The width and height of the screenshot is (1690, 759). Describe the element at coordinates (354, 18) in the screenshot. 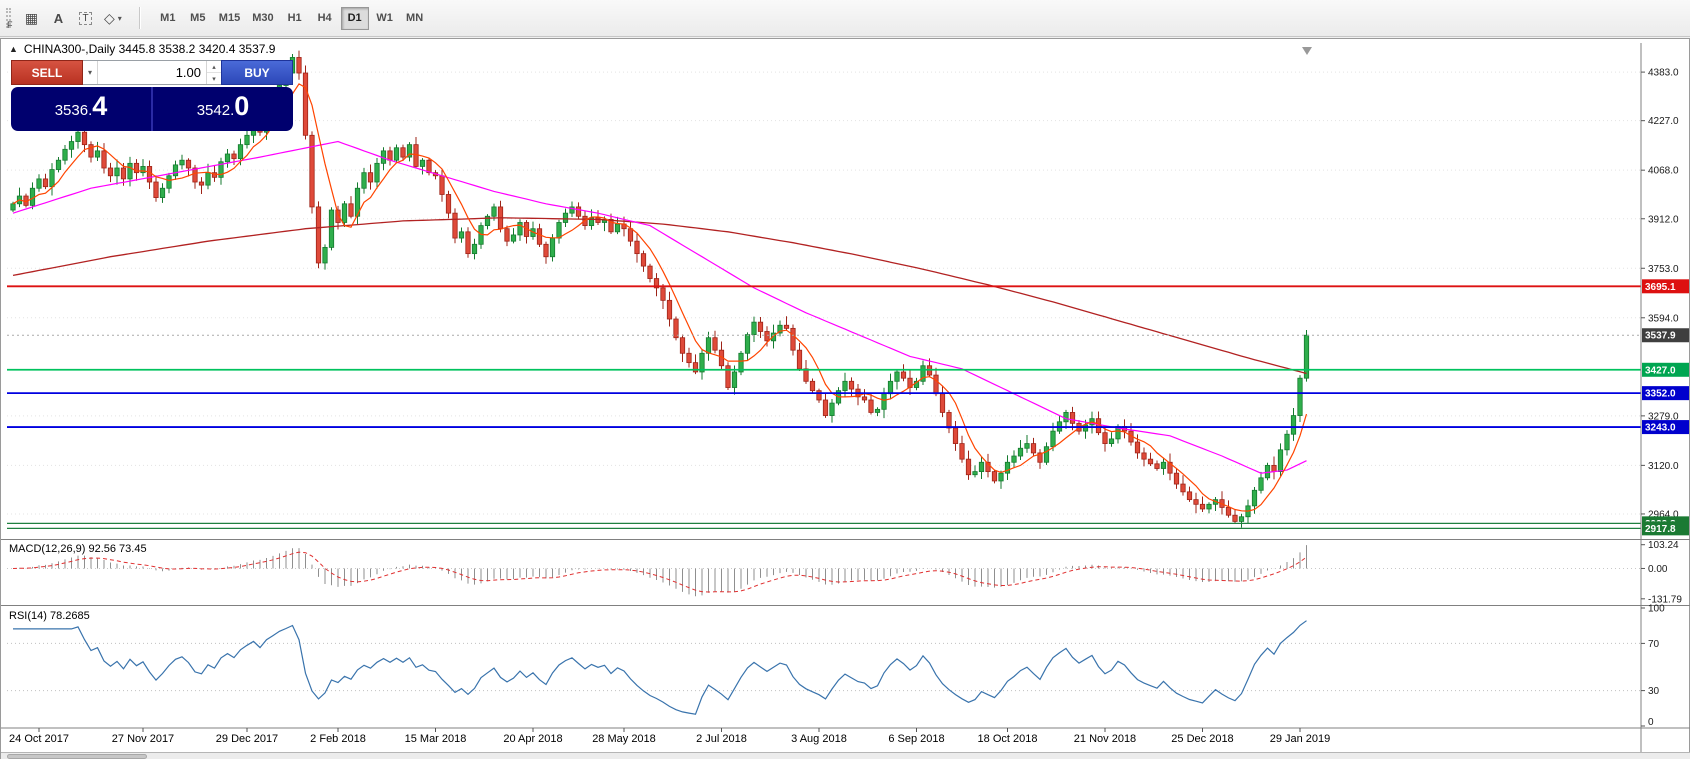

I see `timeframe-d1-button: D1` at that location.